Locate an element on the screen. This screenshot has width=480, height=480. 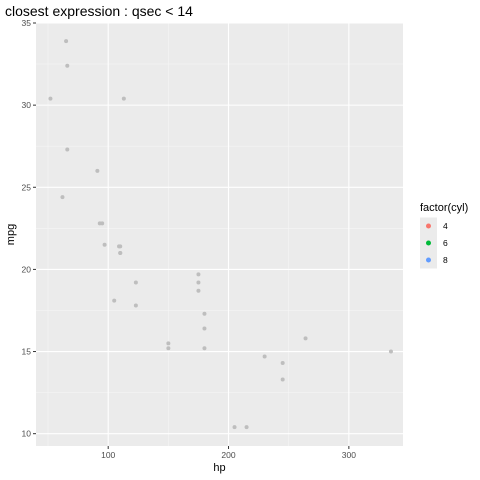
y-tick-label-0: 10 is located at coordinates (27, 434).